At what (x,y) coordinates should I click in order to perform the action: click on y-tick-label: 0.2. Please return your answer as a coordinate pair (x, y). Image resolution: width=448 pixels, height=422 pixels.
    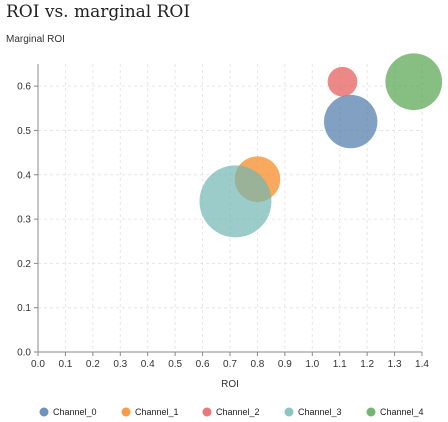
    Looking at the image, I should click on (24, 264).